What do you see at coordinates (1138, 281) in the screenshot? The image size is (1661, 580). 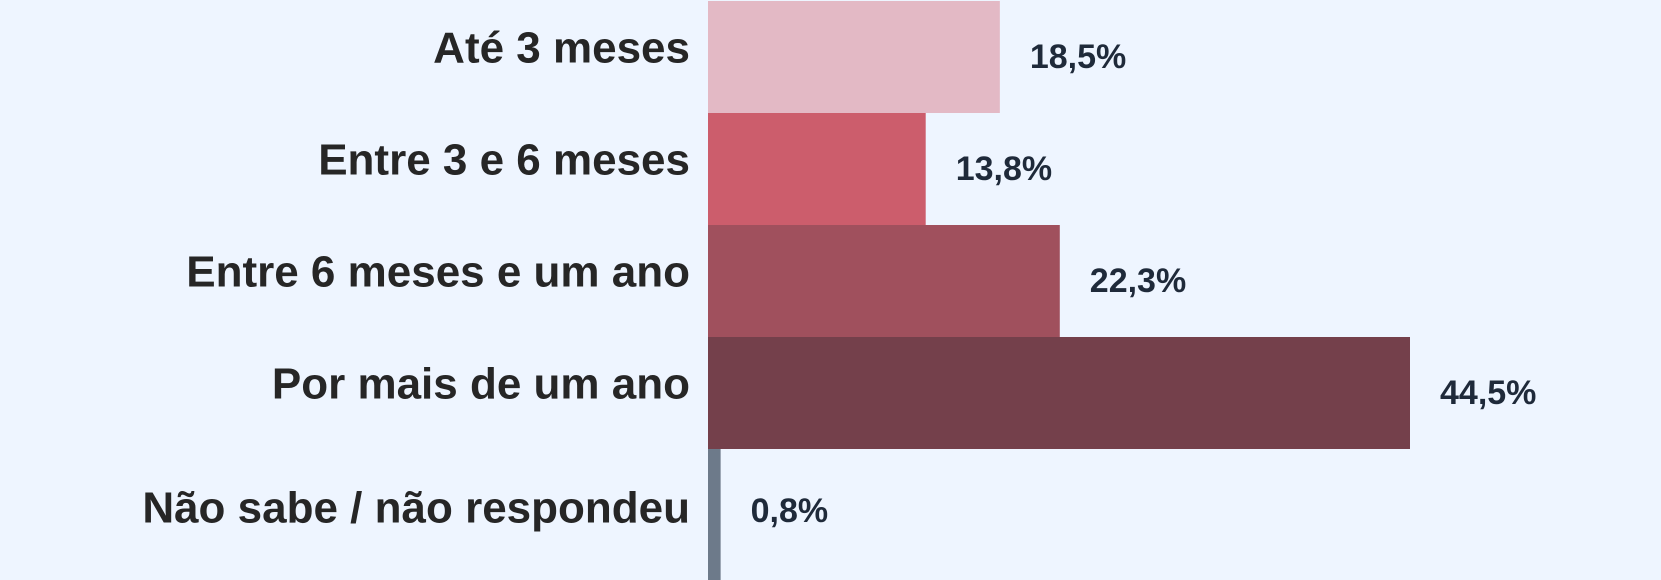 I see `value-label: 22,3%` at bounding box center [1138, 281].